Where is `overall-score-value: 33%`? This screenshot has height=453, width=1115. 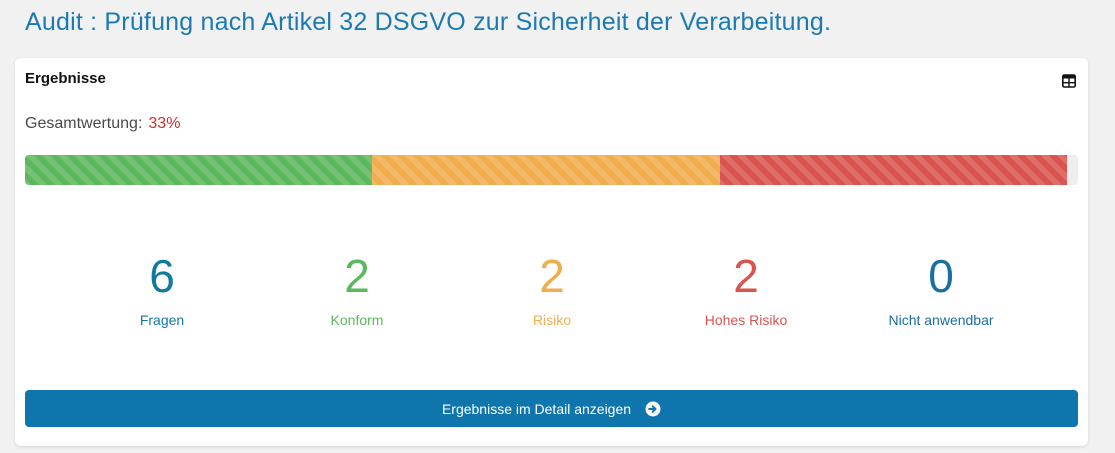
overall-score-value: 33% is located at coordinates (164, 123).